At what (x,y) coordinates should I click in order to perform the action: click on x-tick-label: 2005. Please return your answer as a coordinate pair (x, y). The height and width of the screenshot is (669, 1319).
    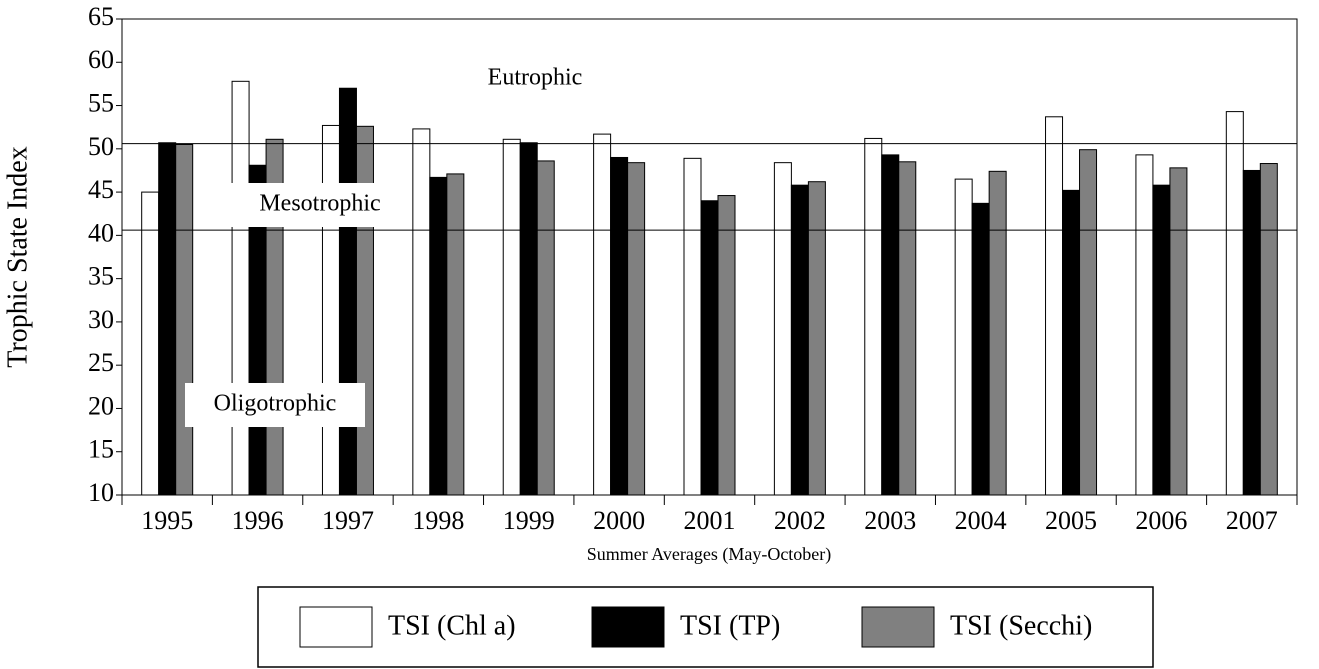
    Looking at the image, I should click on (1071, 520).